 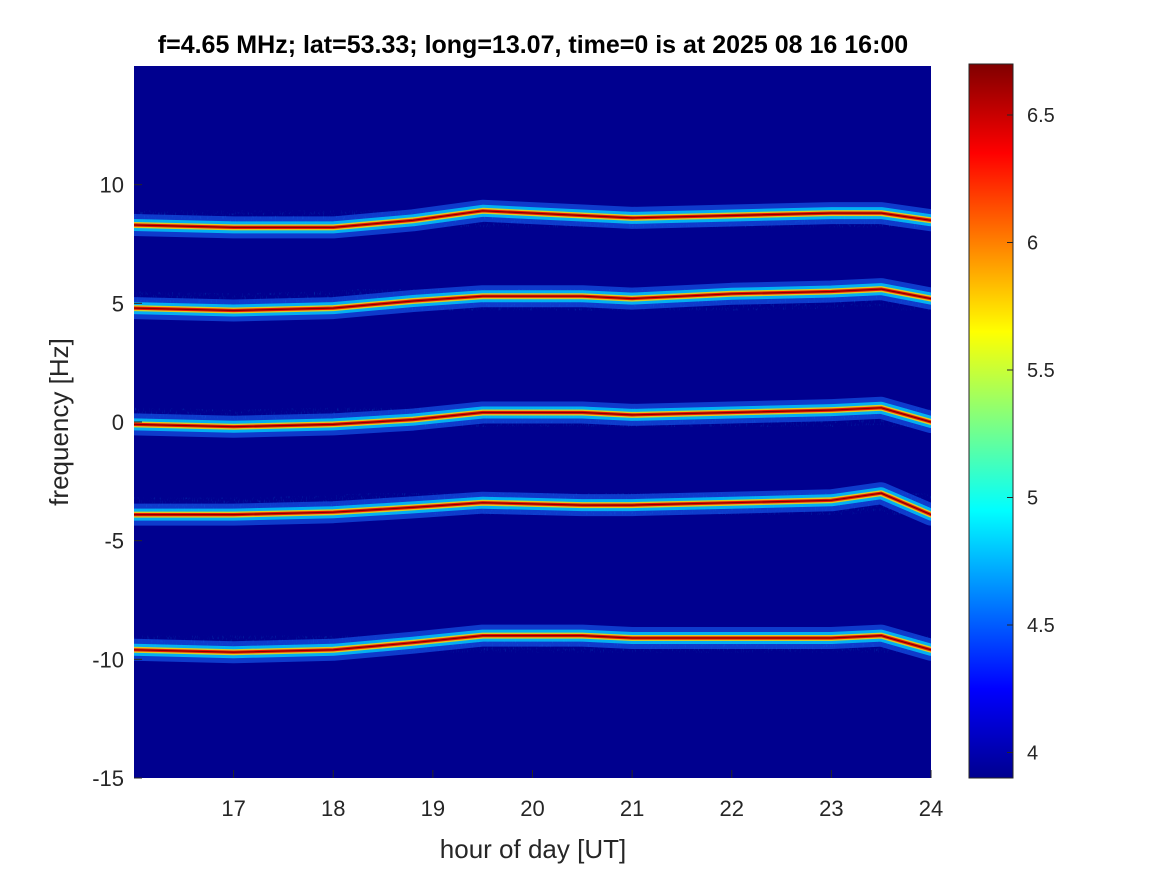 What do you see at coordinates (112, 185) in the screenshot?
I see `y-tick-label: 10` at bounding box center [112, 185].